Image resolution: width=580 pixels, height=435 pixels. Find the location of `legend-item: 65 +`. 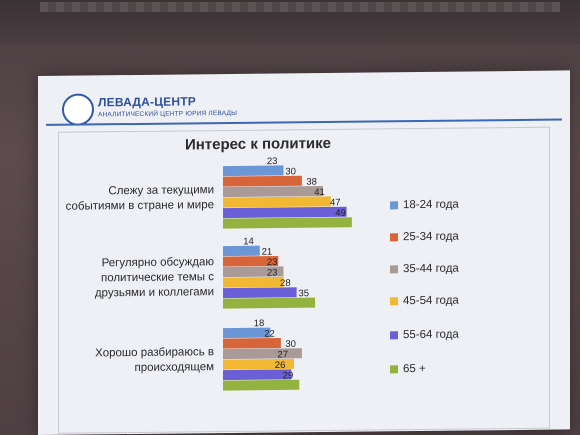

legend-item: 65 + is located at coordinates (408, 369).